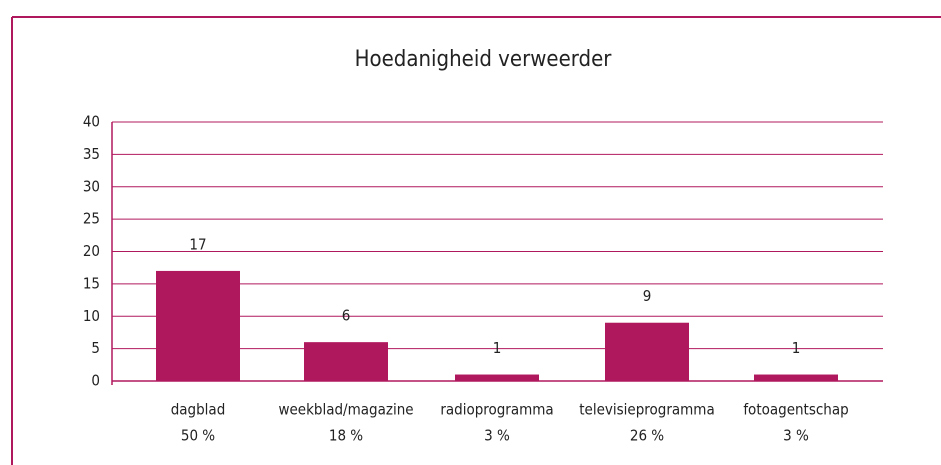 The image size is (941, 465). I want to click on y-tick-label: 30, so click(91, 186).